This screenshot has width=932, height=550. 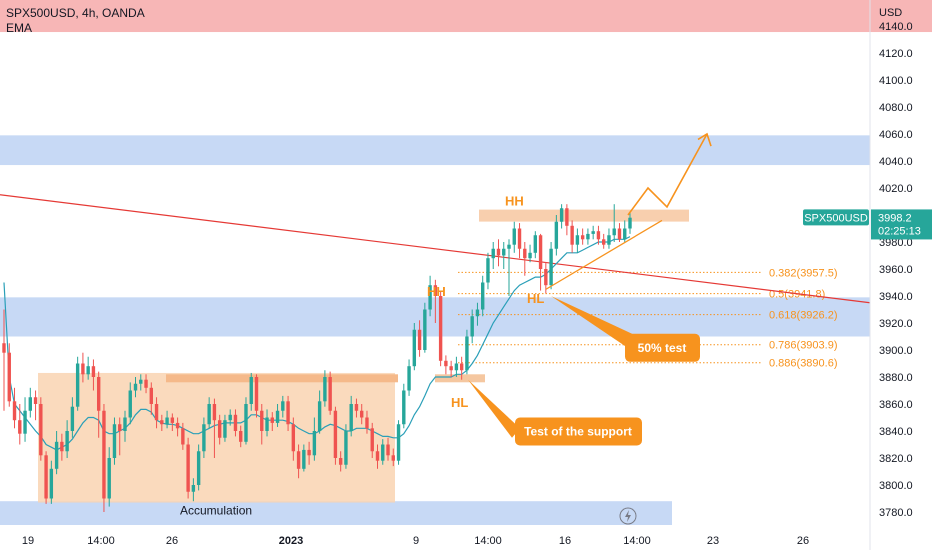 I want to click on x-tick-label: 26, so click(x=803, y=541).